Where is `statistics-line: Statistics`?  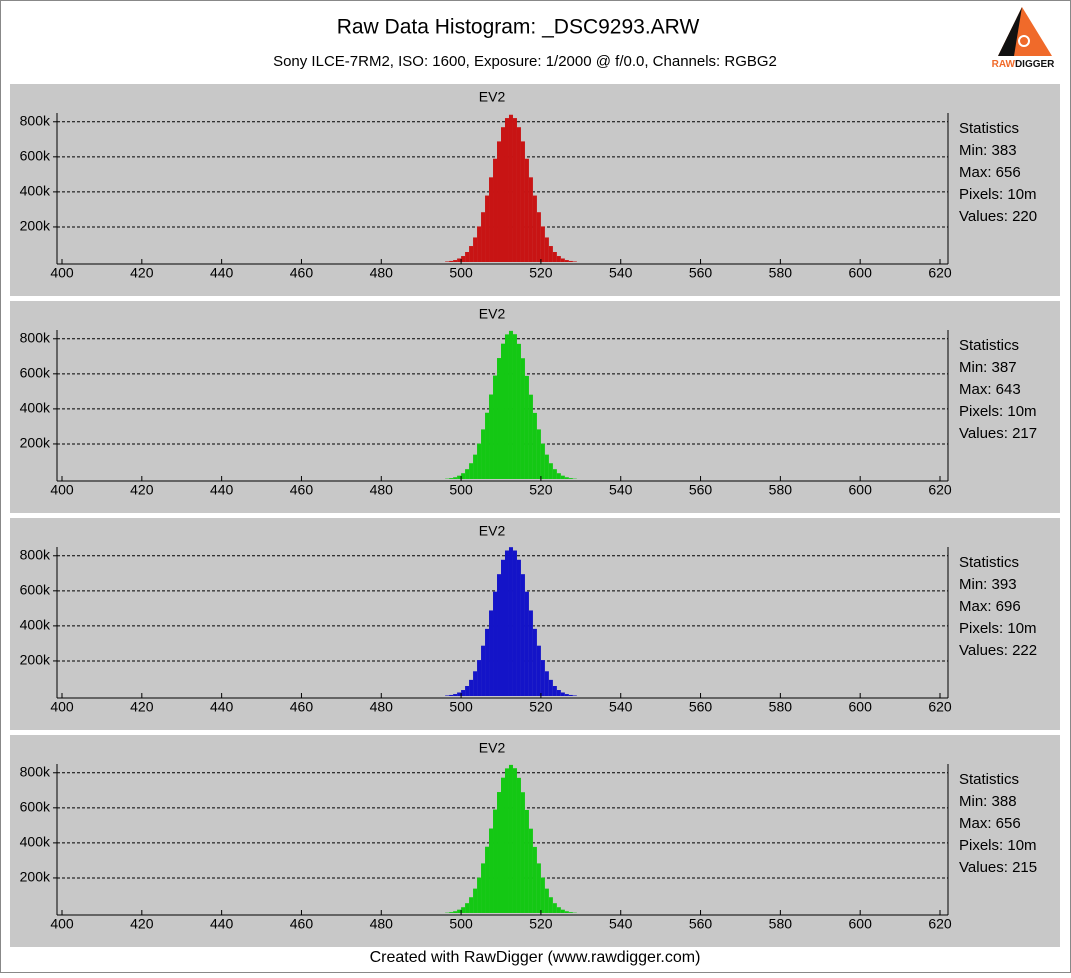 statistics-line: Statistics is located at coordinates (989, 345).